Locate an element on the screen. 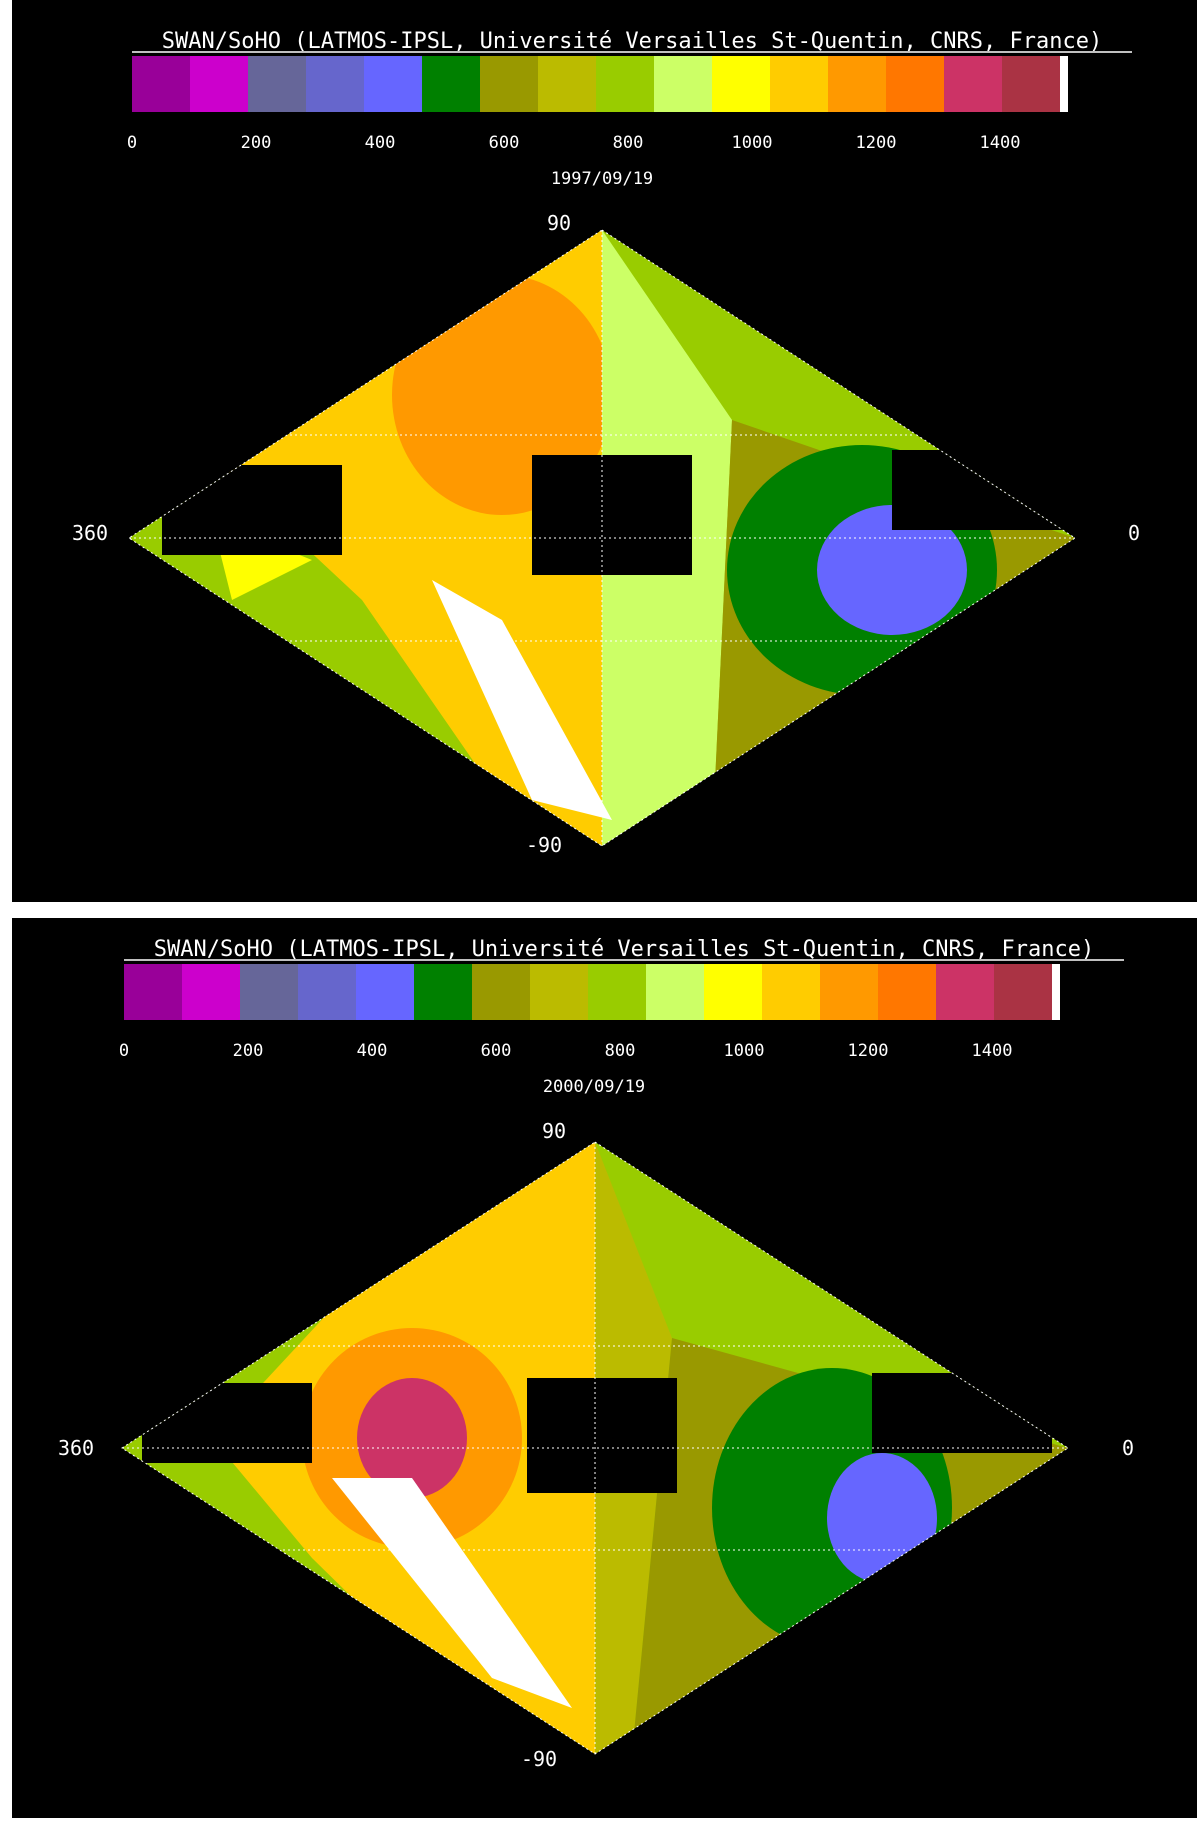 This screenshot has width=1200, height=1823. map-date: 2000/09/19 is located at coordinates (594, 1087).